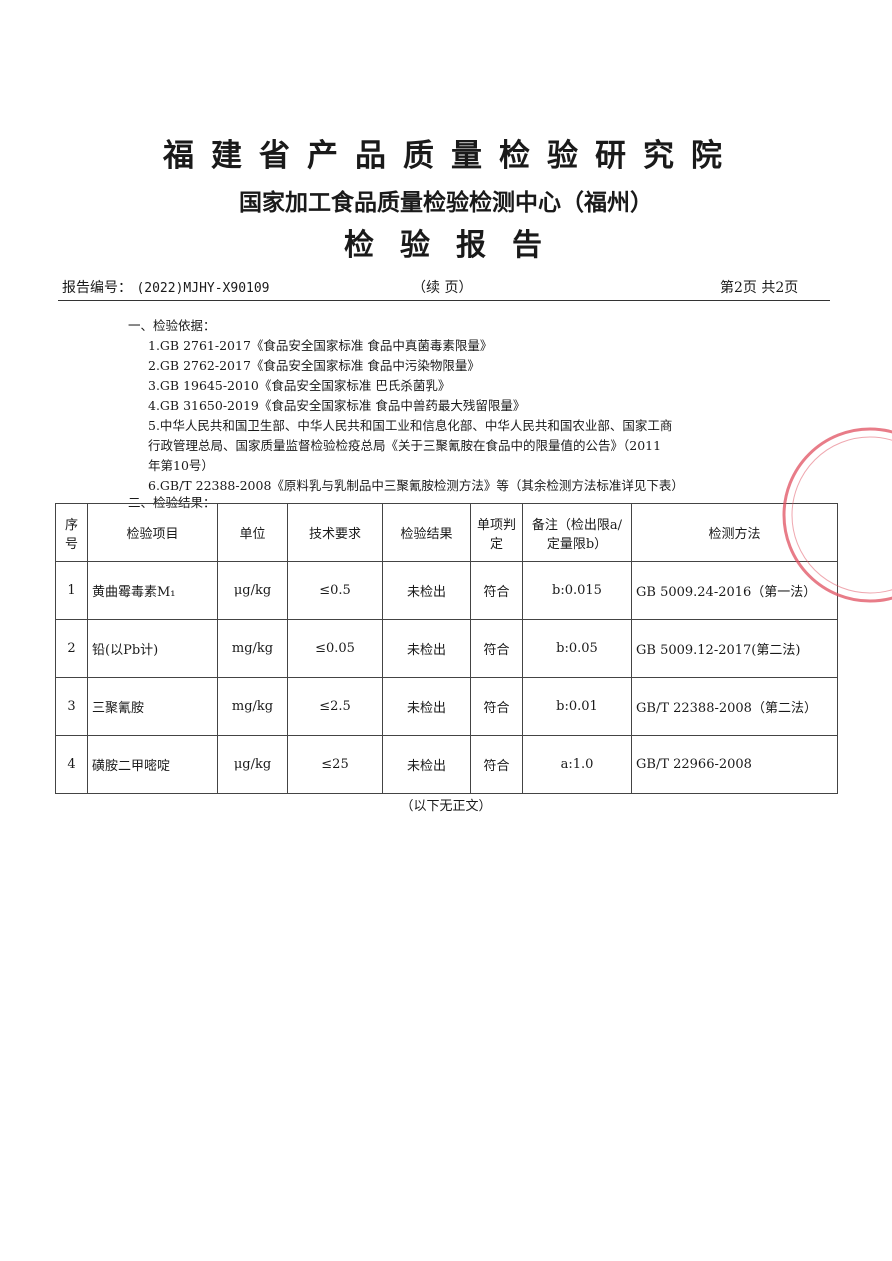 The image size is (892, 1261). I want to click on basis-item: 1.GB 2761-2017《食品安全国家标准 食品中真菌毒素限量》, so click(320, 345).